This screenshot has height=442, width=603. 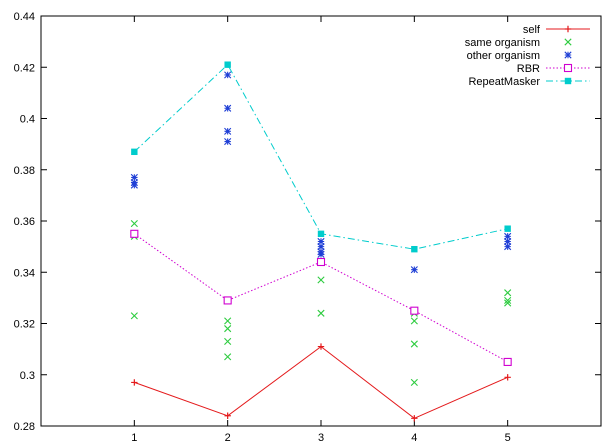 I want to click on legend-item: RepeatMasker, so click(x=529, y=82).